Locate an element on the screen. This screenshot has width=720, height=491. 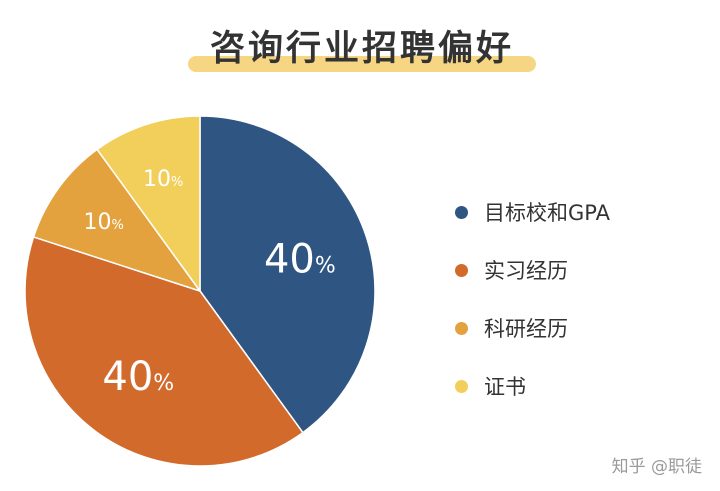
title-block: 咨询行业招聘偏好 is located at coordinates (362, 48).